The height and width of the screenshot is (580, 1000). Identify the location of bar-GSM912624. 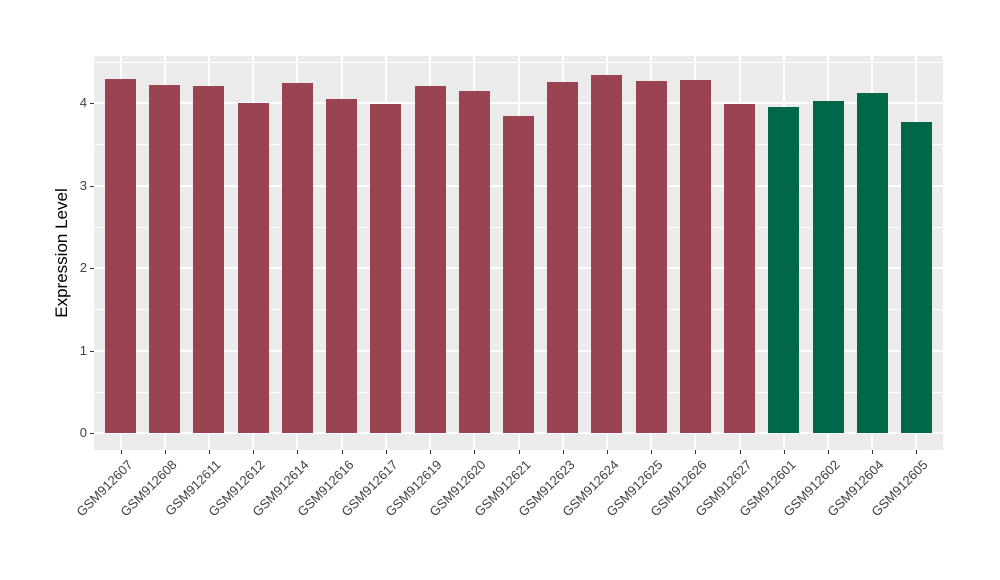
(606, 254).